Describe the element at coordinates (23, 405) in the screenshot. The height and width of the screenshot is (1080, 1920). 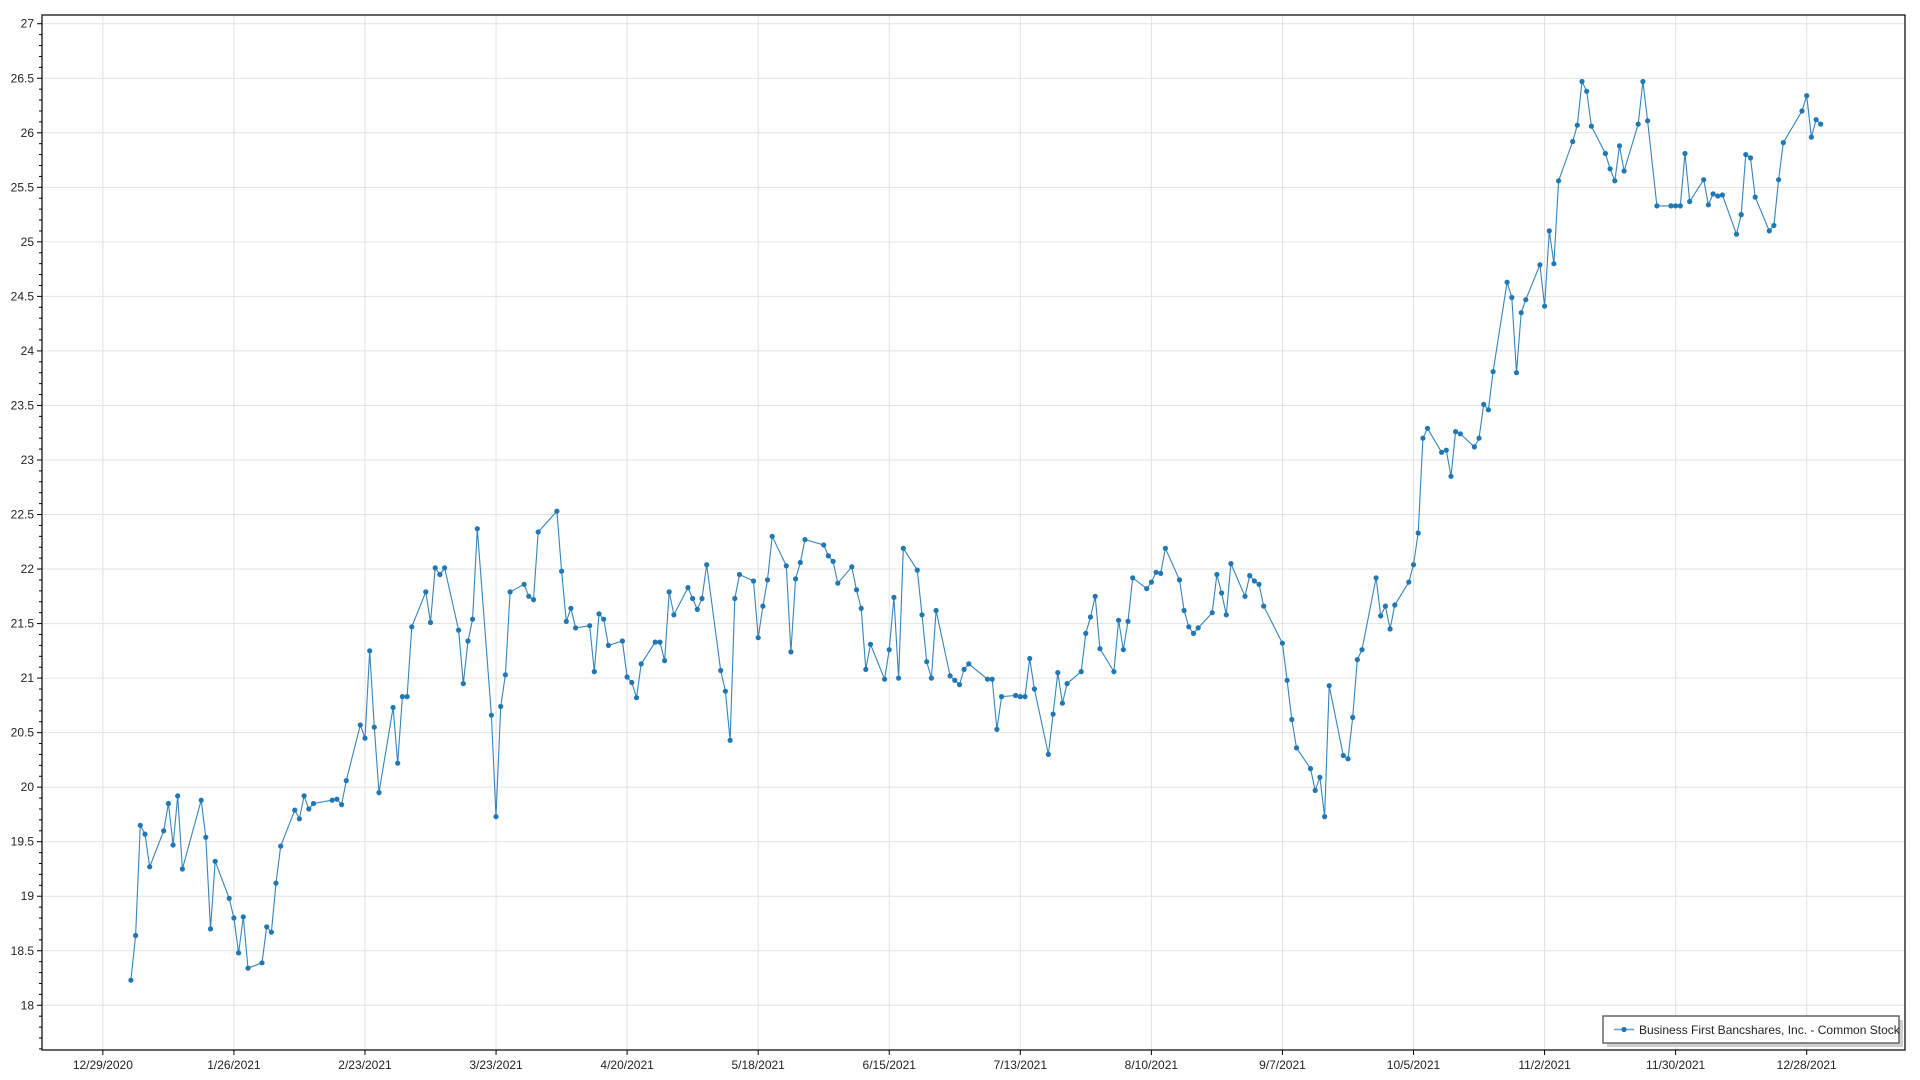
I see `y-tick-label: 23.5` at that location.